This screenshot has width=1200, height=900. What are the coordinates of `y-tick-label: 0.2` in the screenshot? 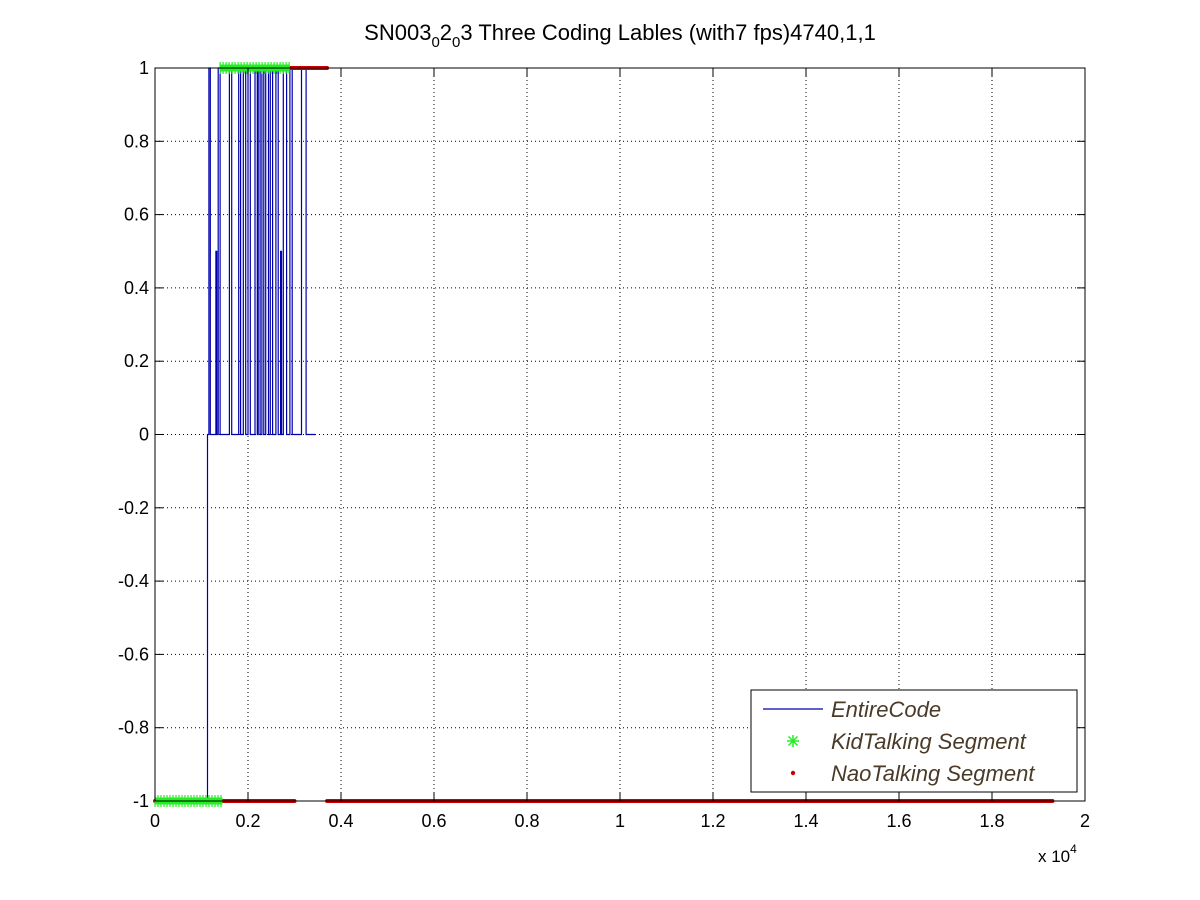 It's located at (136, 361).